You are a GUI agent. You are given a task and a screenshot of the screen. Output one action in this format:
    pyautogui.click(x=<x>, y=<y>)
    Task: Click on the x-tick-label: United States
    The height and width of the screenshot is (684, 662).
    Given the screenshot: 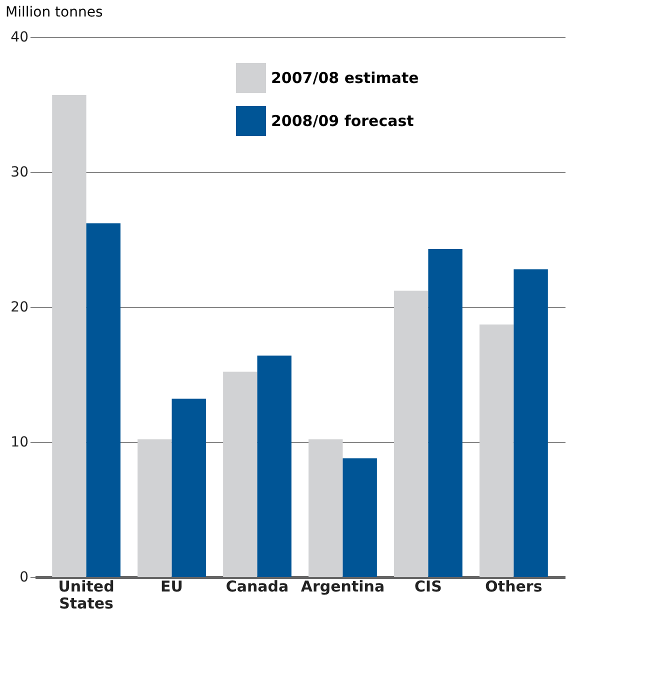 What is the action you would take?
    pyautogui.click(x=86, y=595)
    